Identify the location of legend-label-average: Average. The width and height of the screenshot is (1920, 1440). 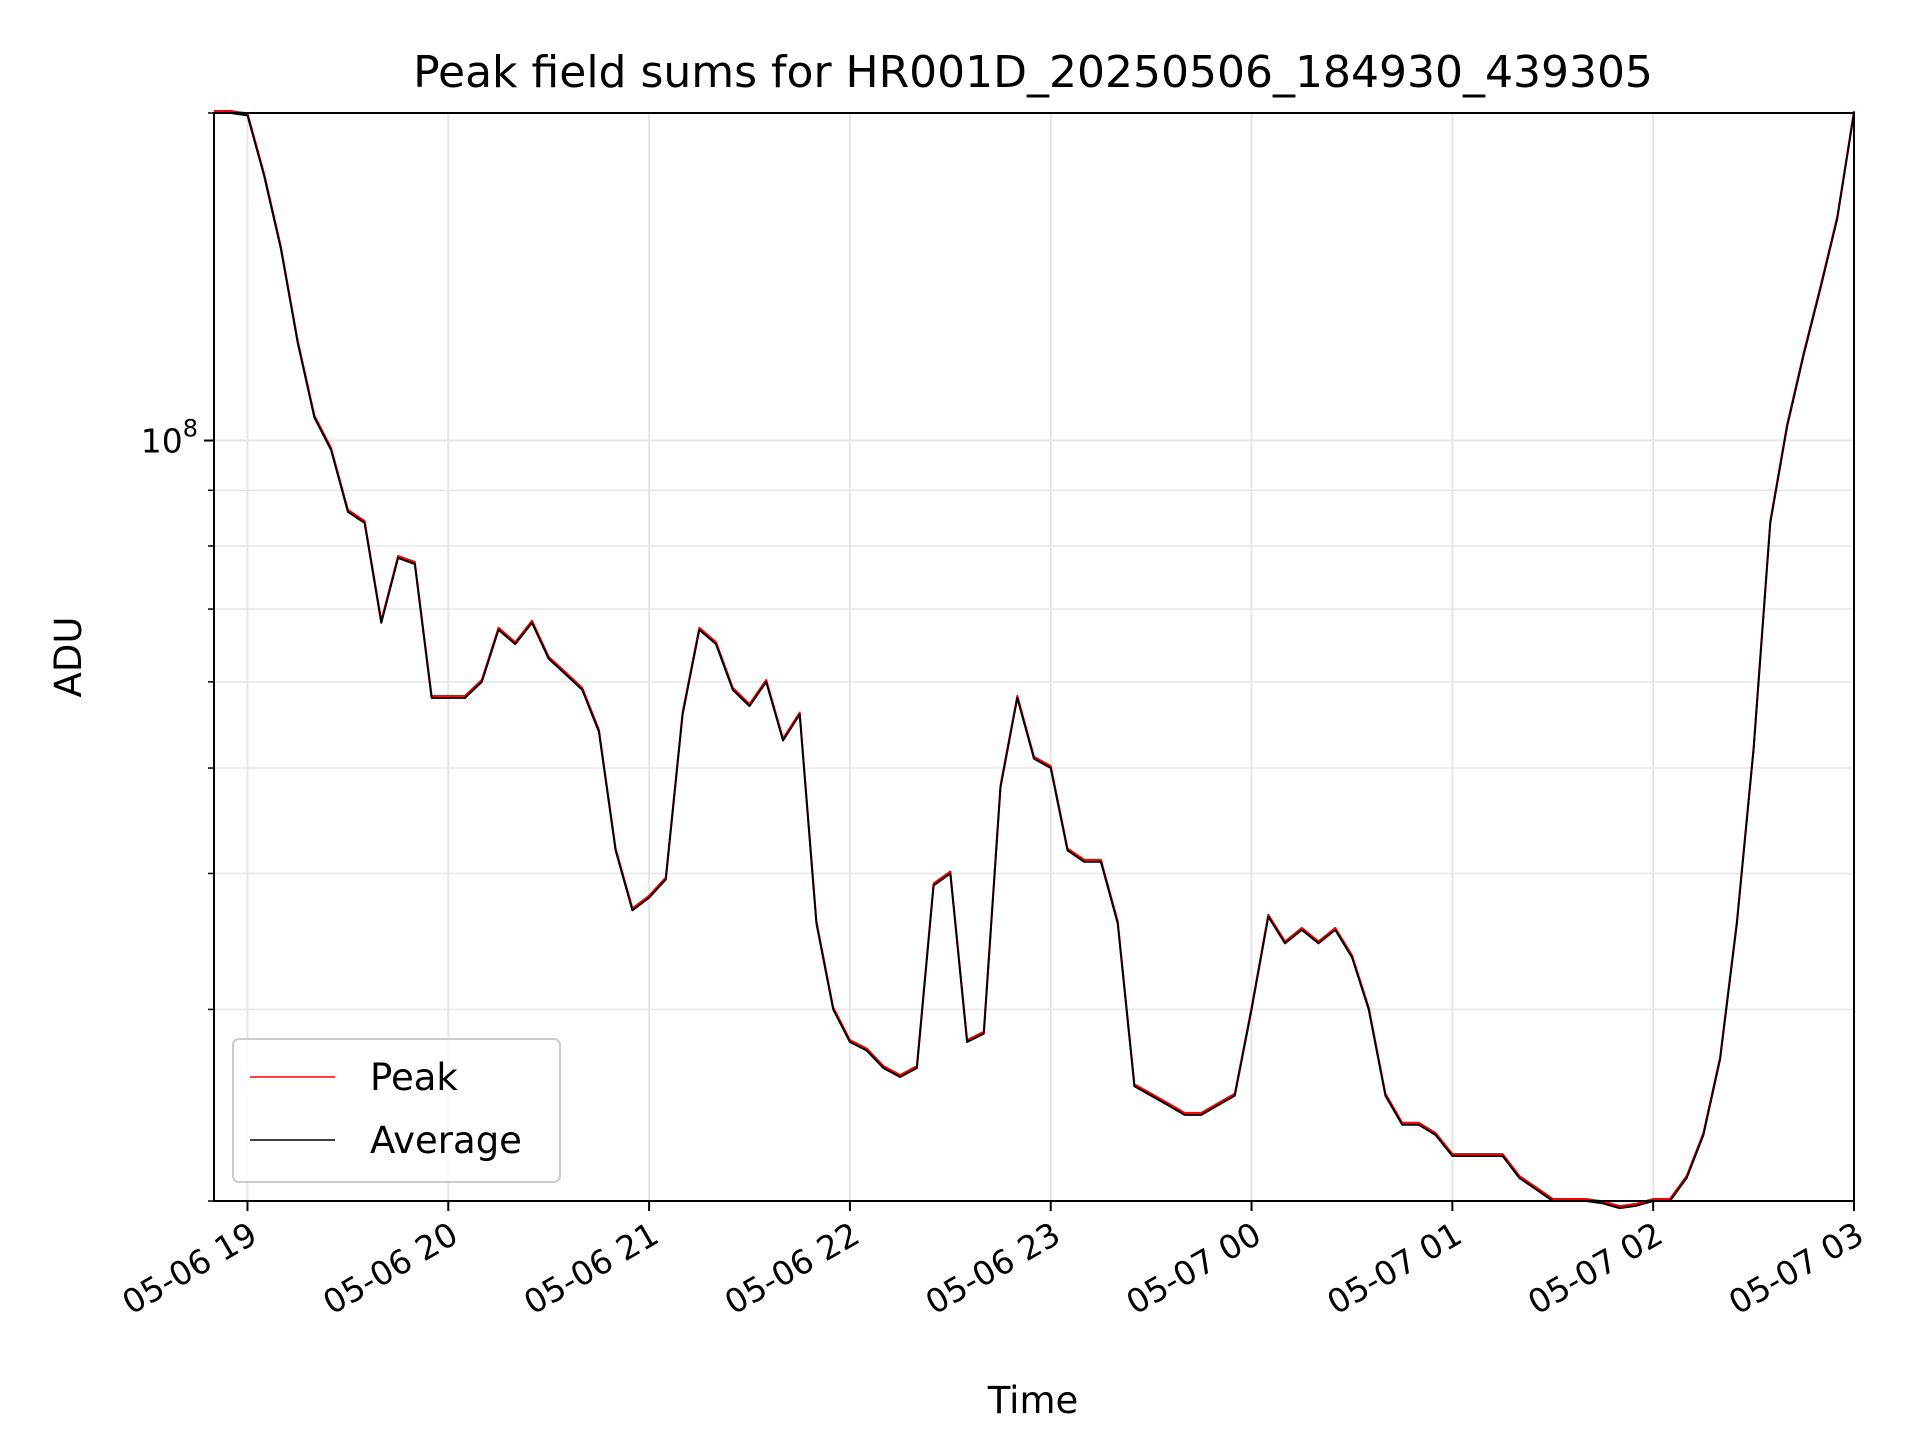
(446, 1140).